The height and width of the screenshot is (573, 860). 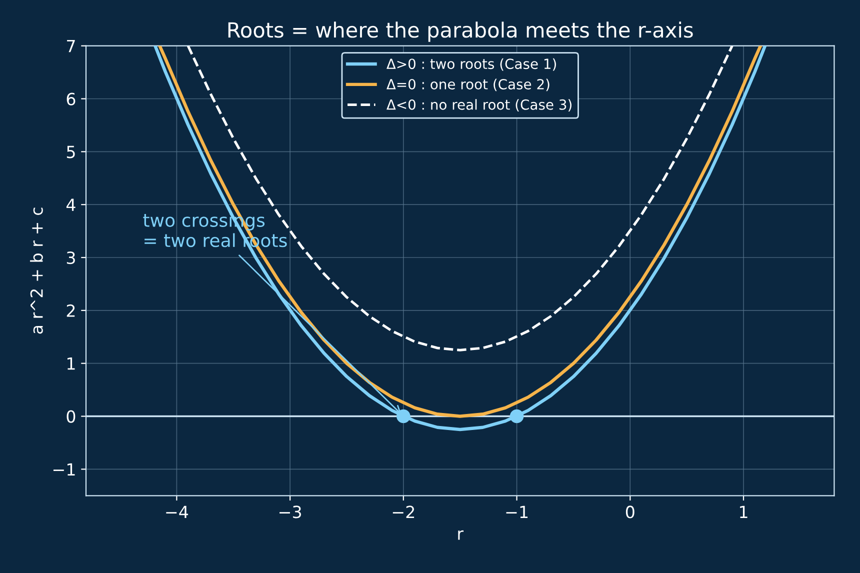 What do you see at coordinates (71, 204) in the screenshot?
I see `y-tick-label: 4` at bounding box center [71, 204].